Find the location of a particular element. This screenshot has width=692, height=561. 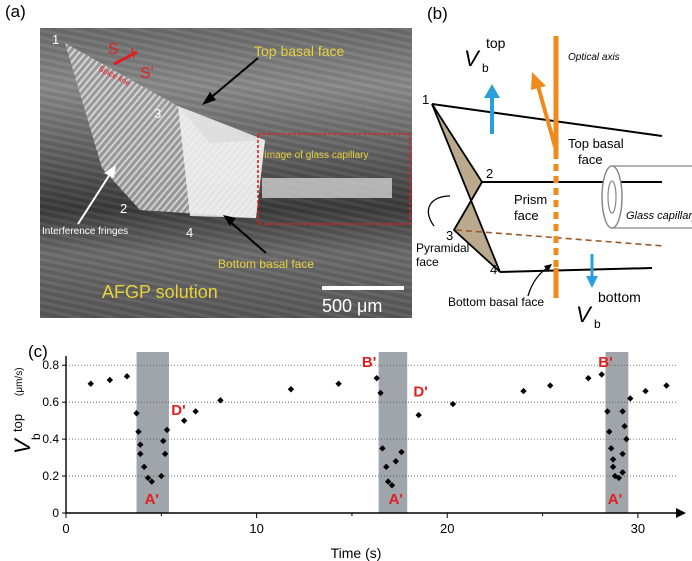

y-tick-label-1: 0.2 is located at coordinates (50, 476).